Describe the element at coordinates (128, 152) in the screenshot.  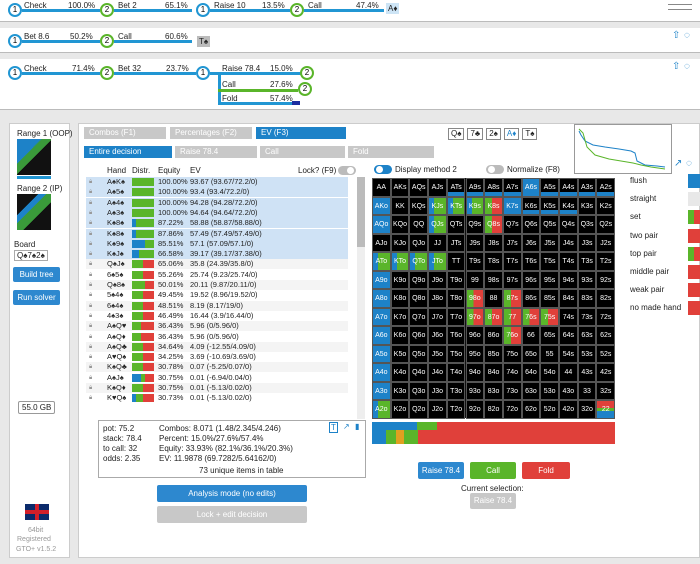
I see `tab-entire-decision: Entire decision` at that location.